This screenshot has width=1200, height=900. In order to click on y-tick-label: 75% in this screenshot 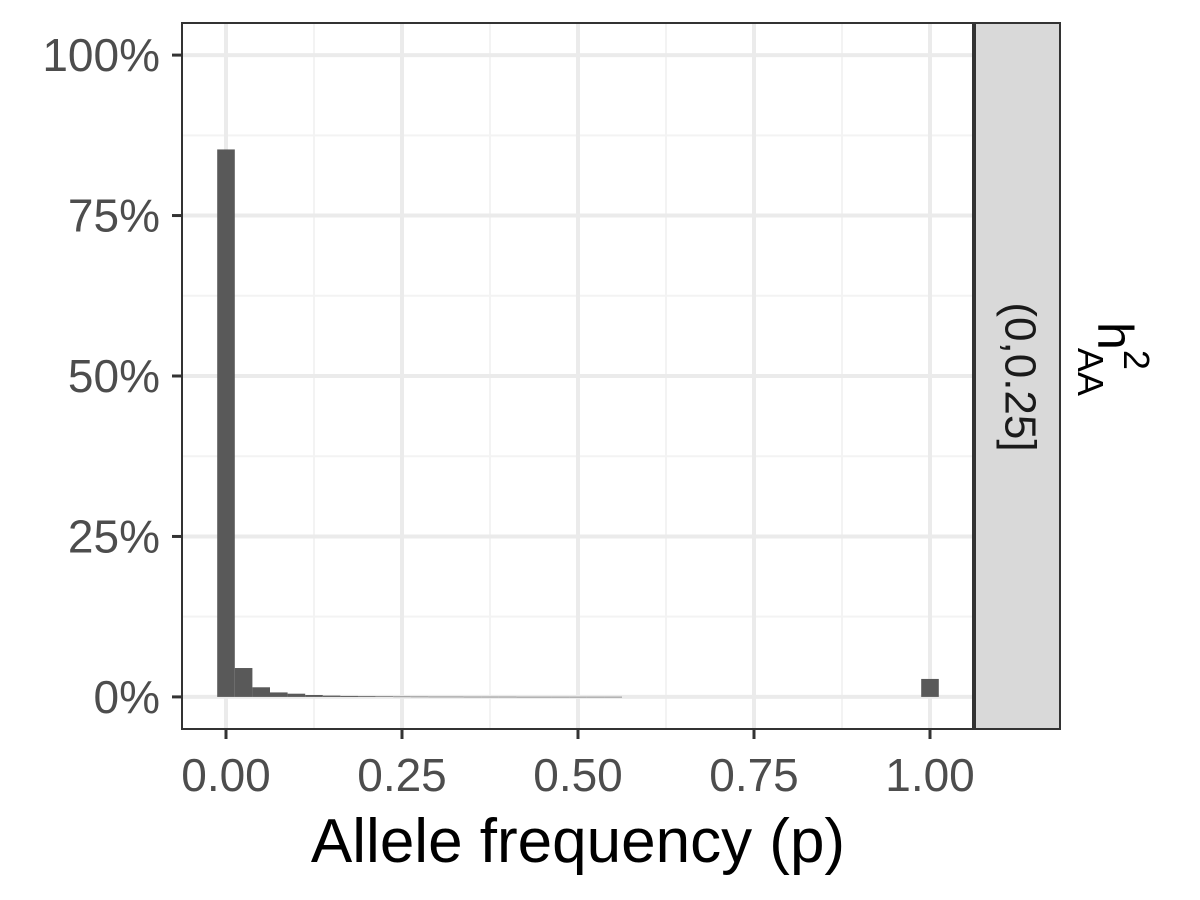, I will do `click(114, 216)`.